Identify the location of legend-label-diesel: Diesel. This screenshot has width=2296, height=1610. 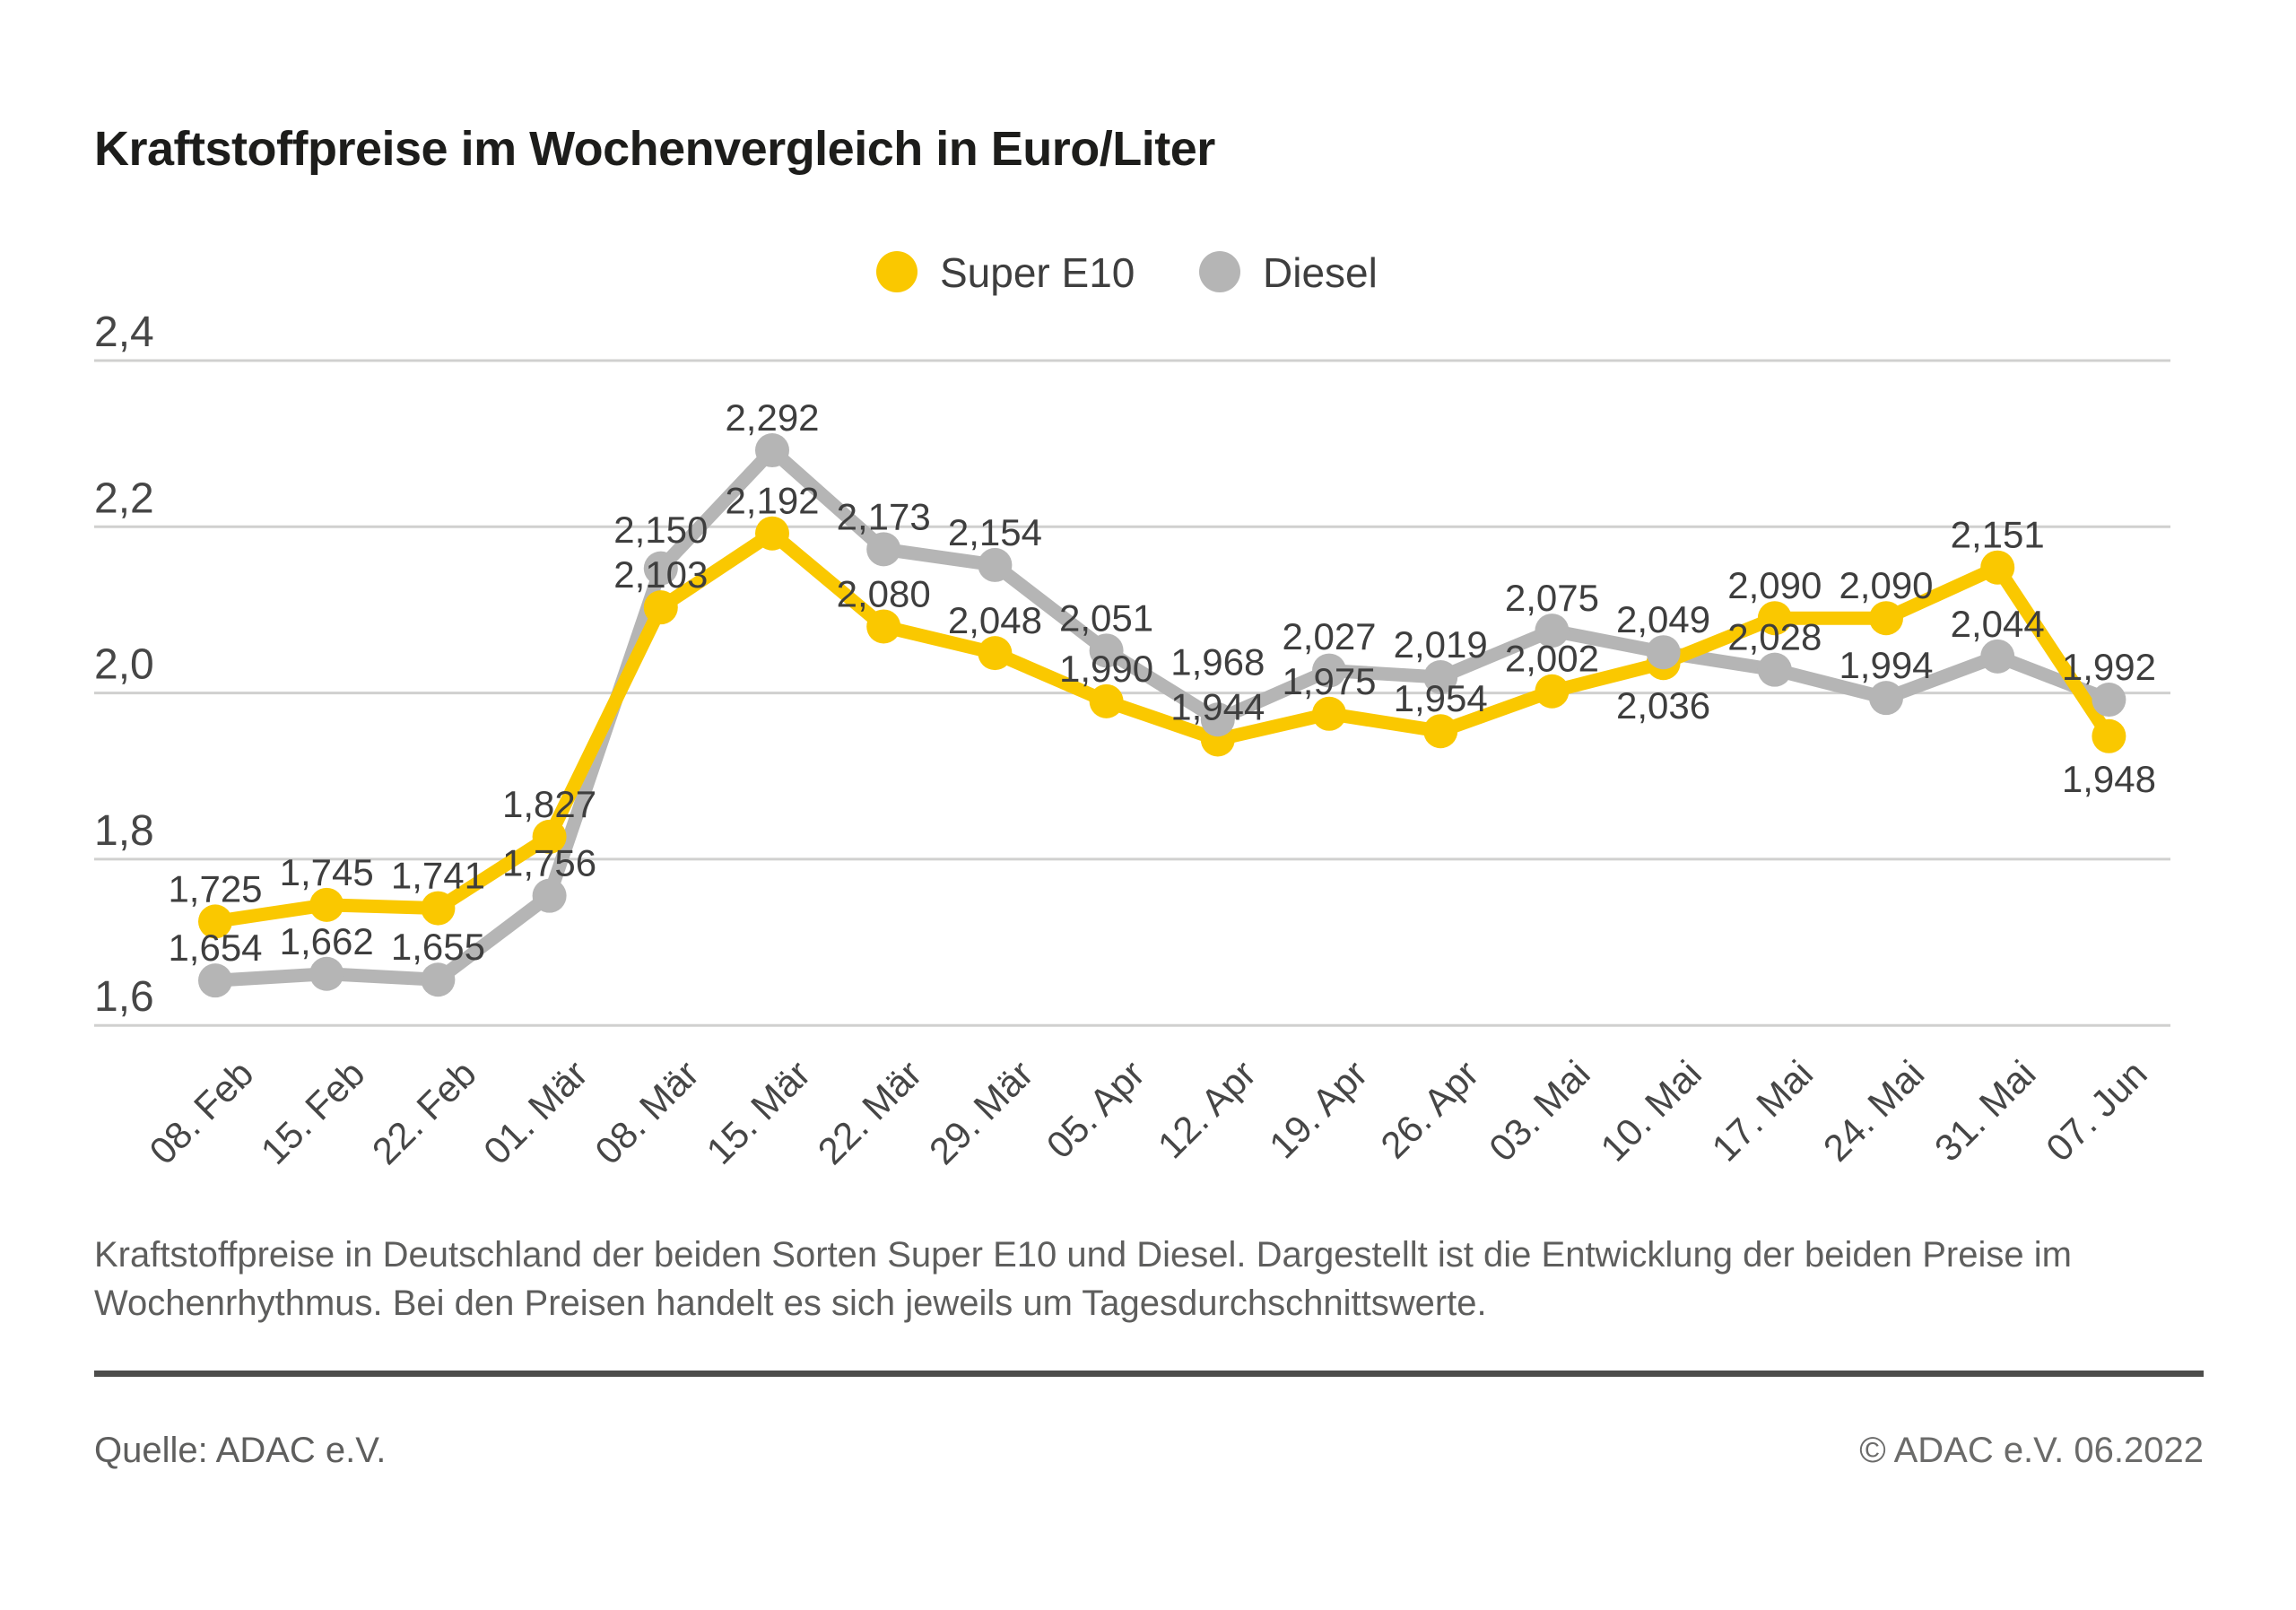
(1320, 272).